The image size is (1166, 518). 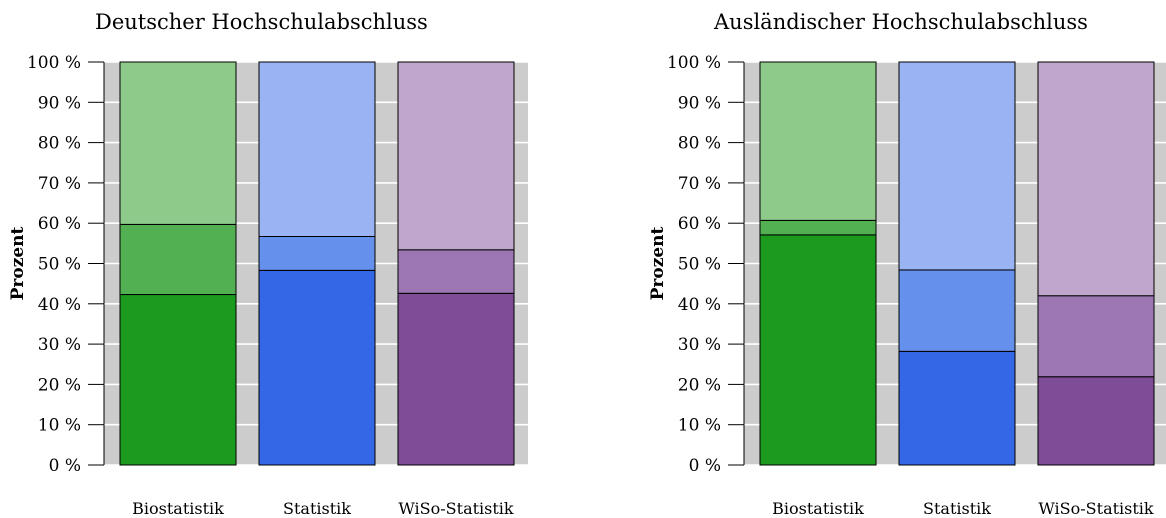 What do you see at coordinates (261, 22) in the screenshot?
I see `chart-title: Deutscher Hochschulabschluss` at bounding box center [261, 22].